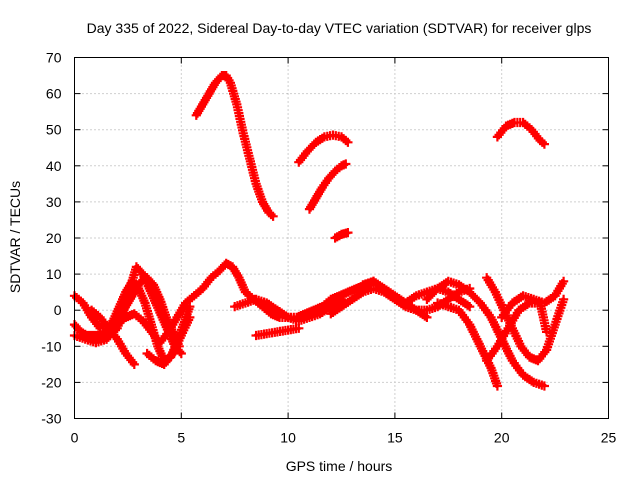 The image size is (640, 480). I want to click on x-tick-label: 25, so click(609, 438).